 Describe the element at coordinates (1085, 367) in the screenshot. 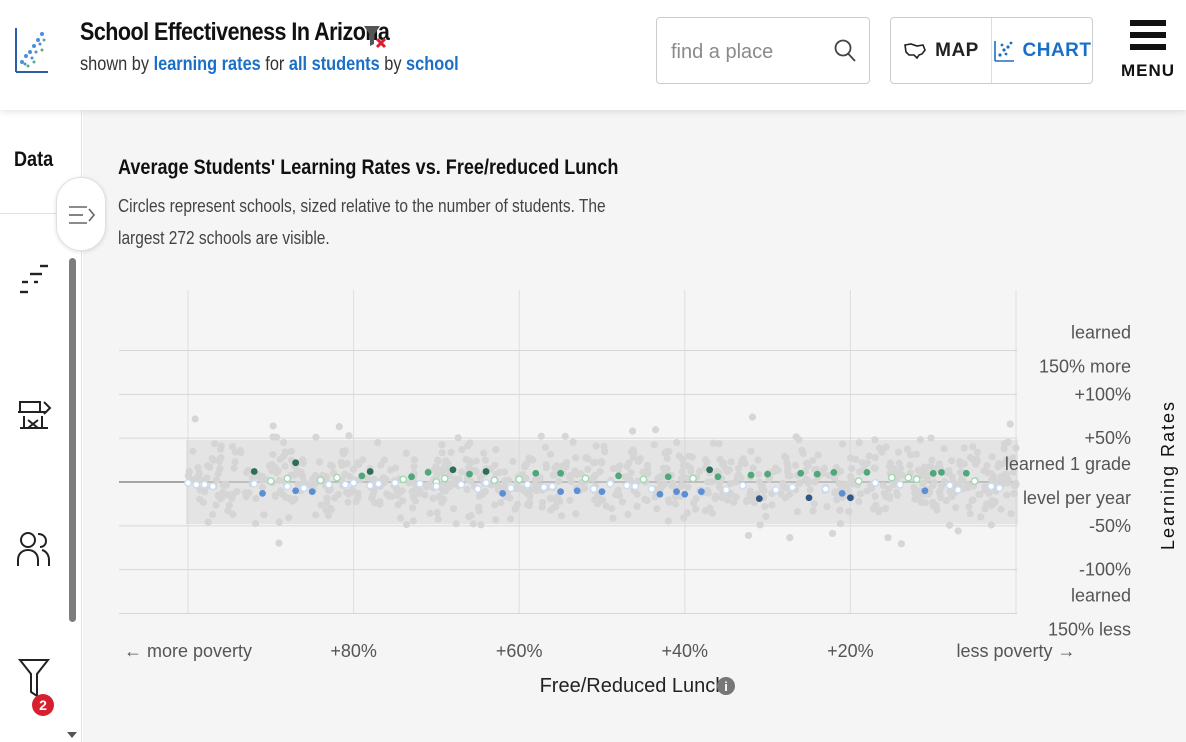

I see `y-tick-label: 150% more` at that location.